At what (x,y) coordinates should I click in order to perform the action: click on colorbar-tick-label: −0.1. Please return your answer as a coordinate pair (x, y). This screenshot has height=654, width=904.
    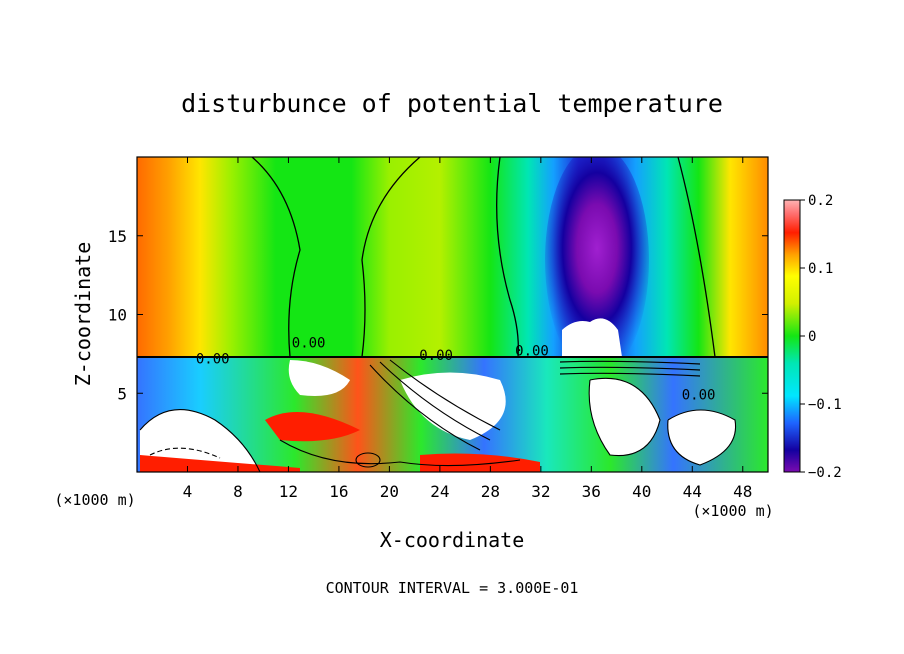
    Looking at the image, I should click on (825, 405).